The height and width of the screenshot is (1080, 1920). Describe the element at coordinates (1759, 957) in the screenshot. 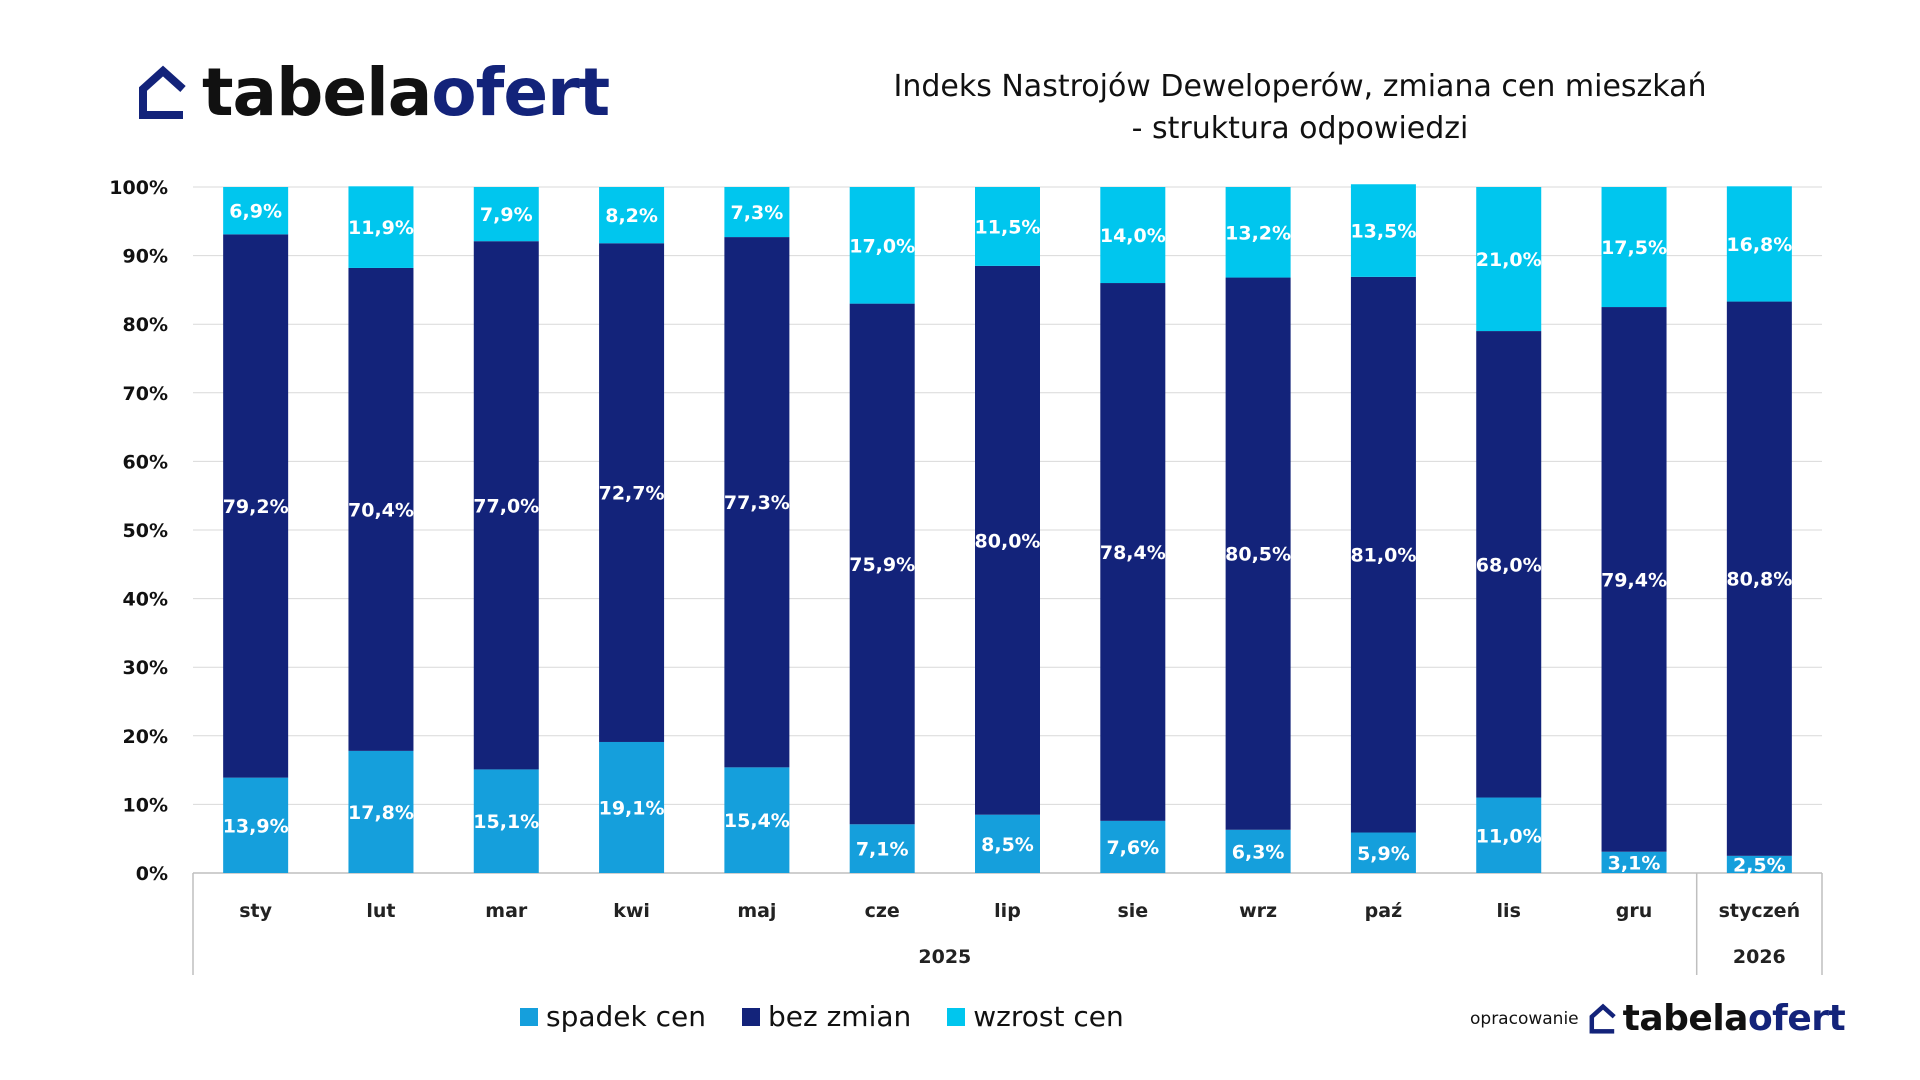

I see `year-group-label: 2026` at that location.